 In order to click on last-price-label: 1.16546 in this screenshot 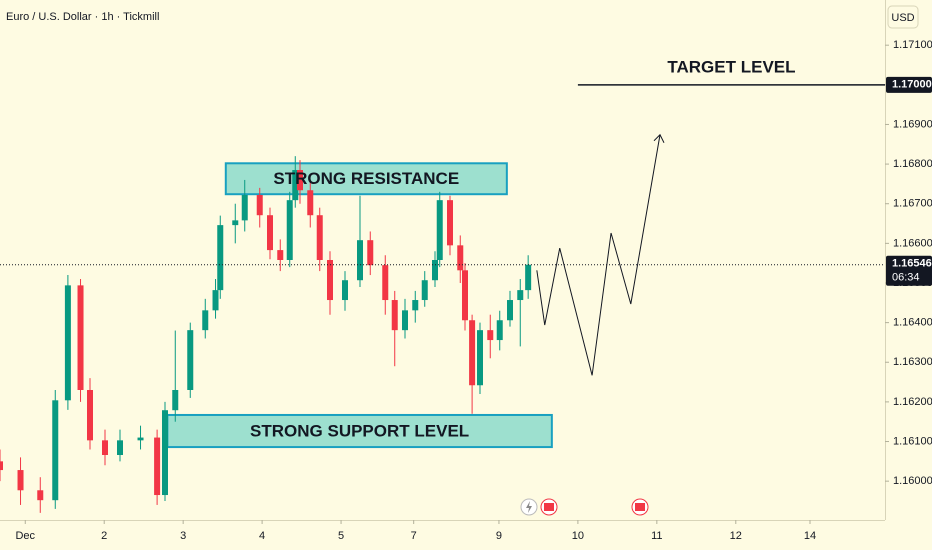, I will do `click(912, 264)`.